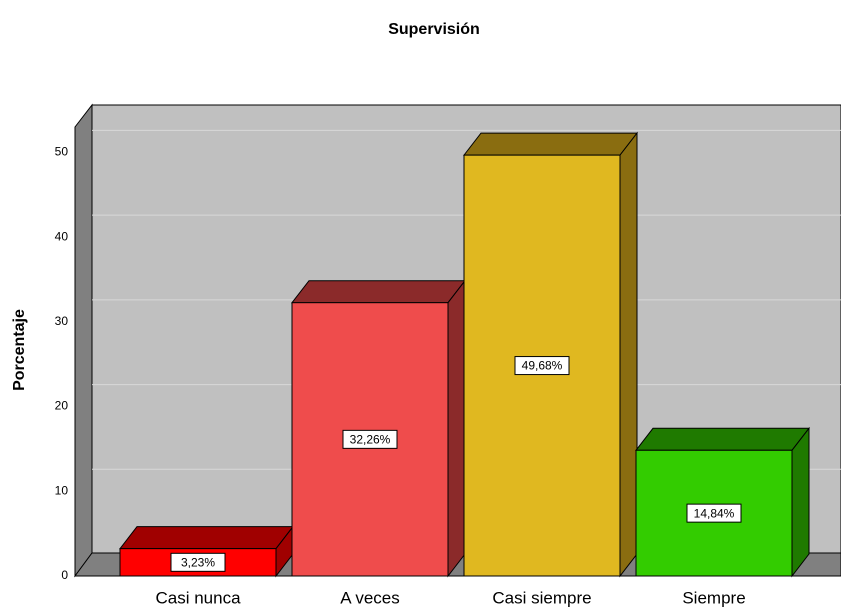 The image size is (841, 608). I want to click on value-label: 14,84%, so click(714, 513).